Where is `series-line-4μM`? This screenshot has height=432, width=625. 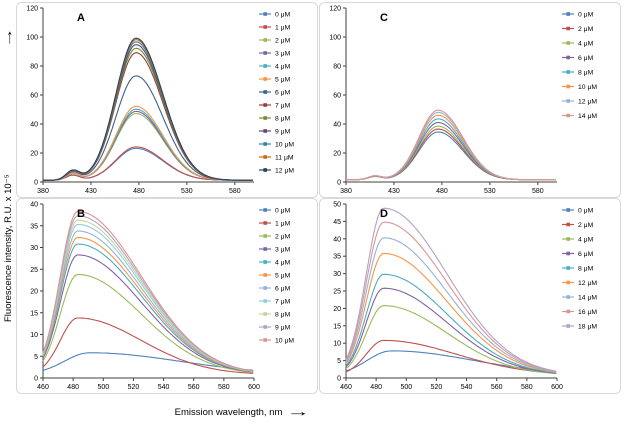 series-line-4μM is located at coordinates (451, 340).